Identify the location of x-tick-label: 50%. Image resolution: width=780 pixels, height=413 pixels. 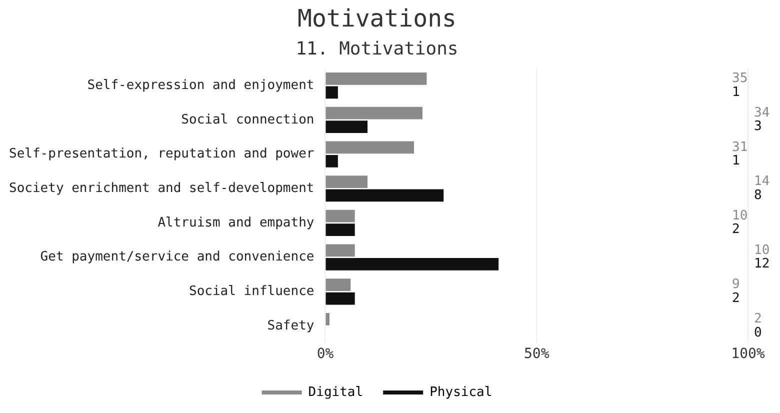
(537, 354).